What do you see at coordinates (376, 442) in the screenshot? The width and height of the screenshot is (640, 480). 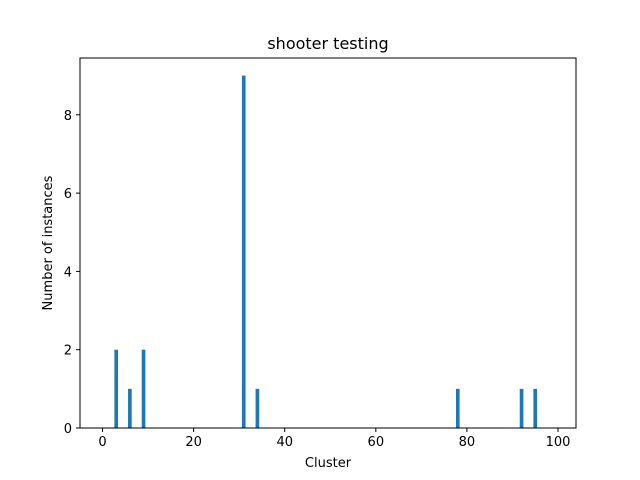 I see `x-tick-label: 60` at bounding box center [376, 442].